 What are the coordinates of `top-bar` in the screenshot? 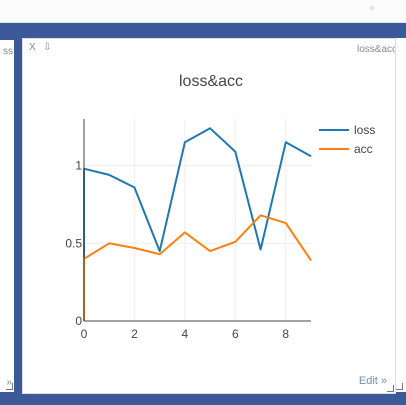 It's located at (203, 11).